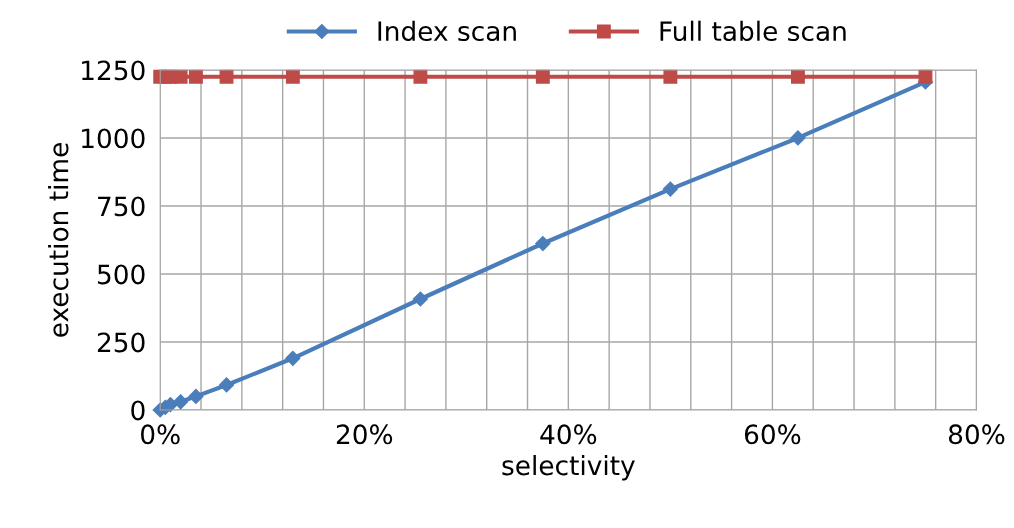  What do you see at coordinates (121, 274) in the screenshot?
I see `y-tick-label: 500` at bounding box center [121, 274].